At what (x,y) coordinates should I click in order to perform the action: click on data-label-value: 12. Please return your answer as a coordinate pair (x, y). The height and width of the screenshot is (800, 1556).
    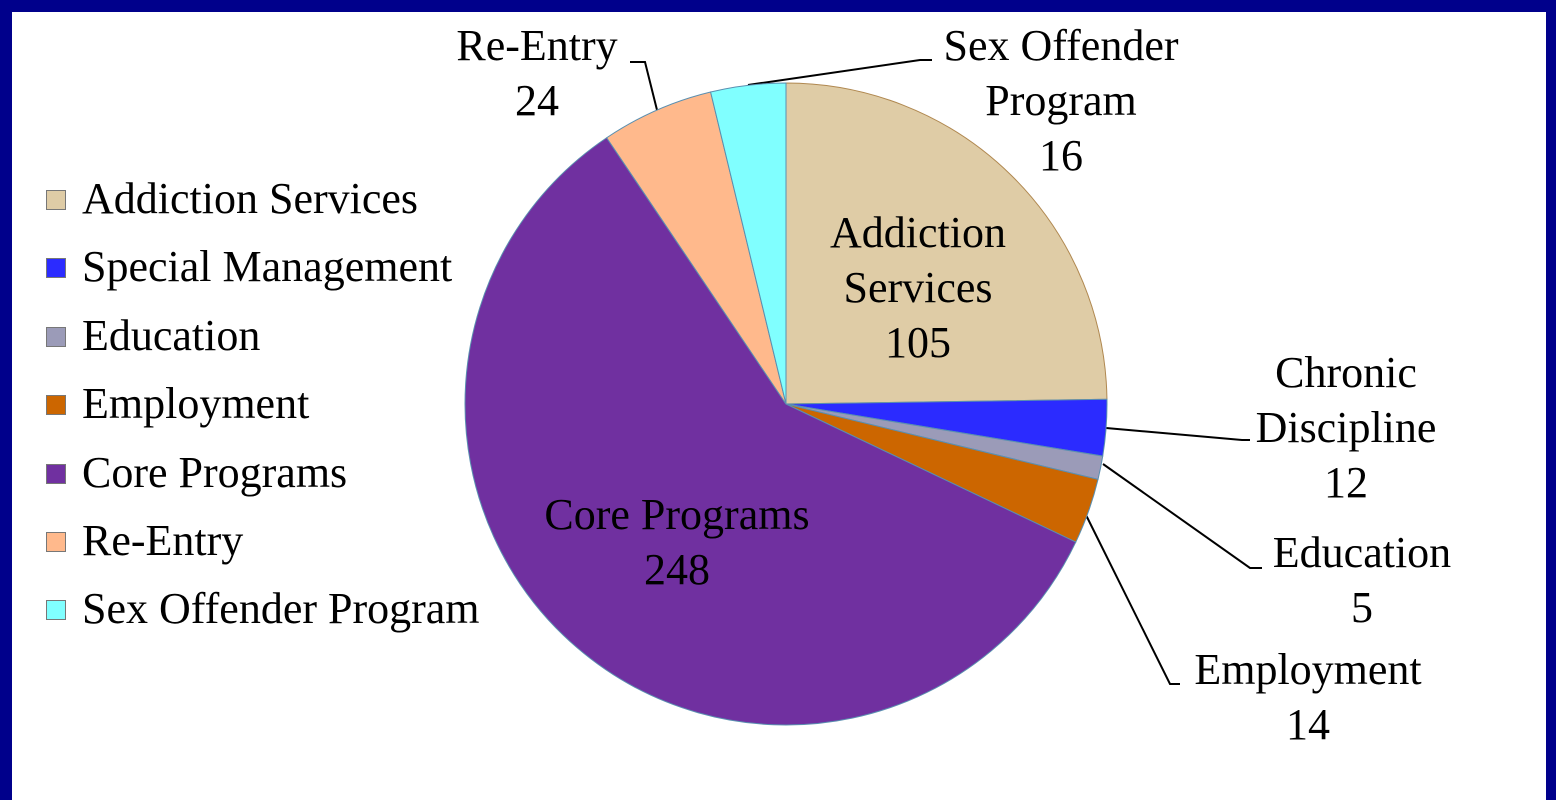
    Looking at the image, I should click on (1346, 482).